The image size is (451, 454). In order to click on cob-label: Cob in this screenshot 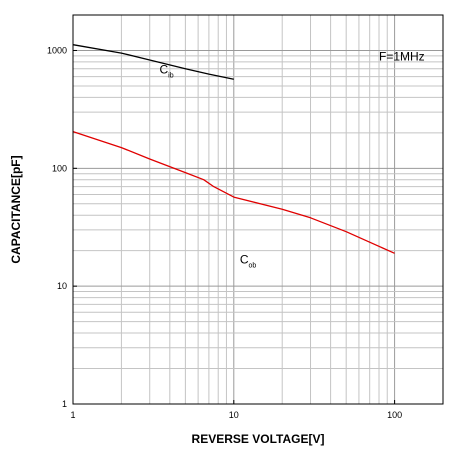, I will do `click(248, 261)`.